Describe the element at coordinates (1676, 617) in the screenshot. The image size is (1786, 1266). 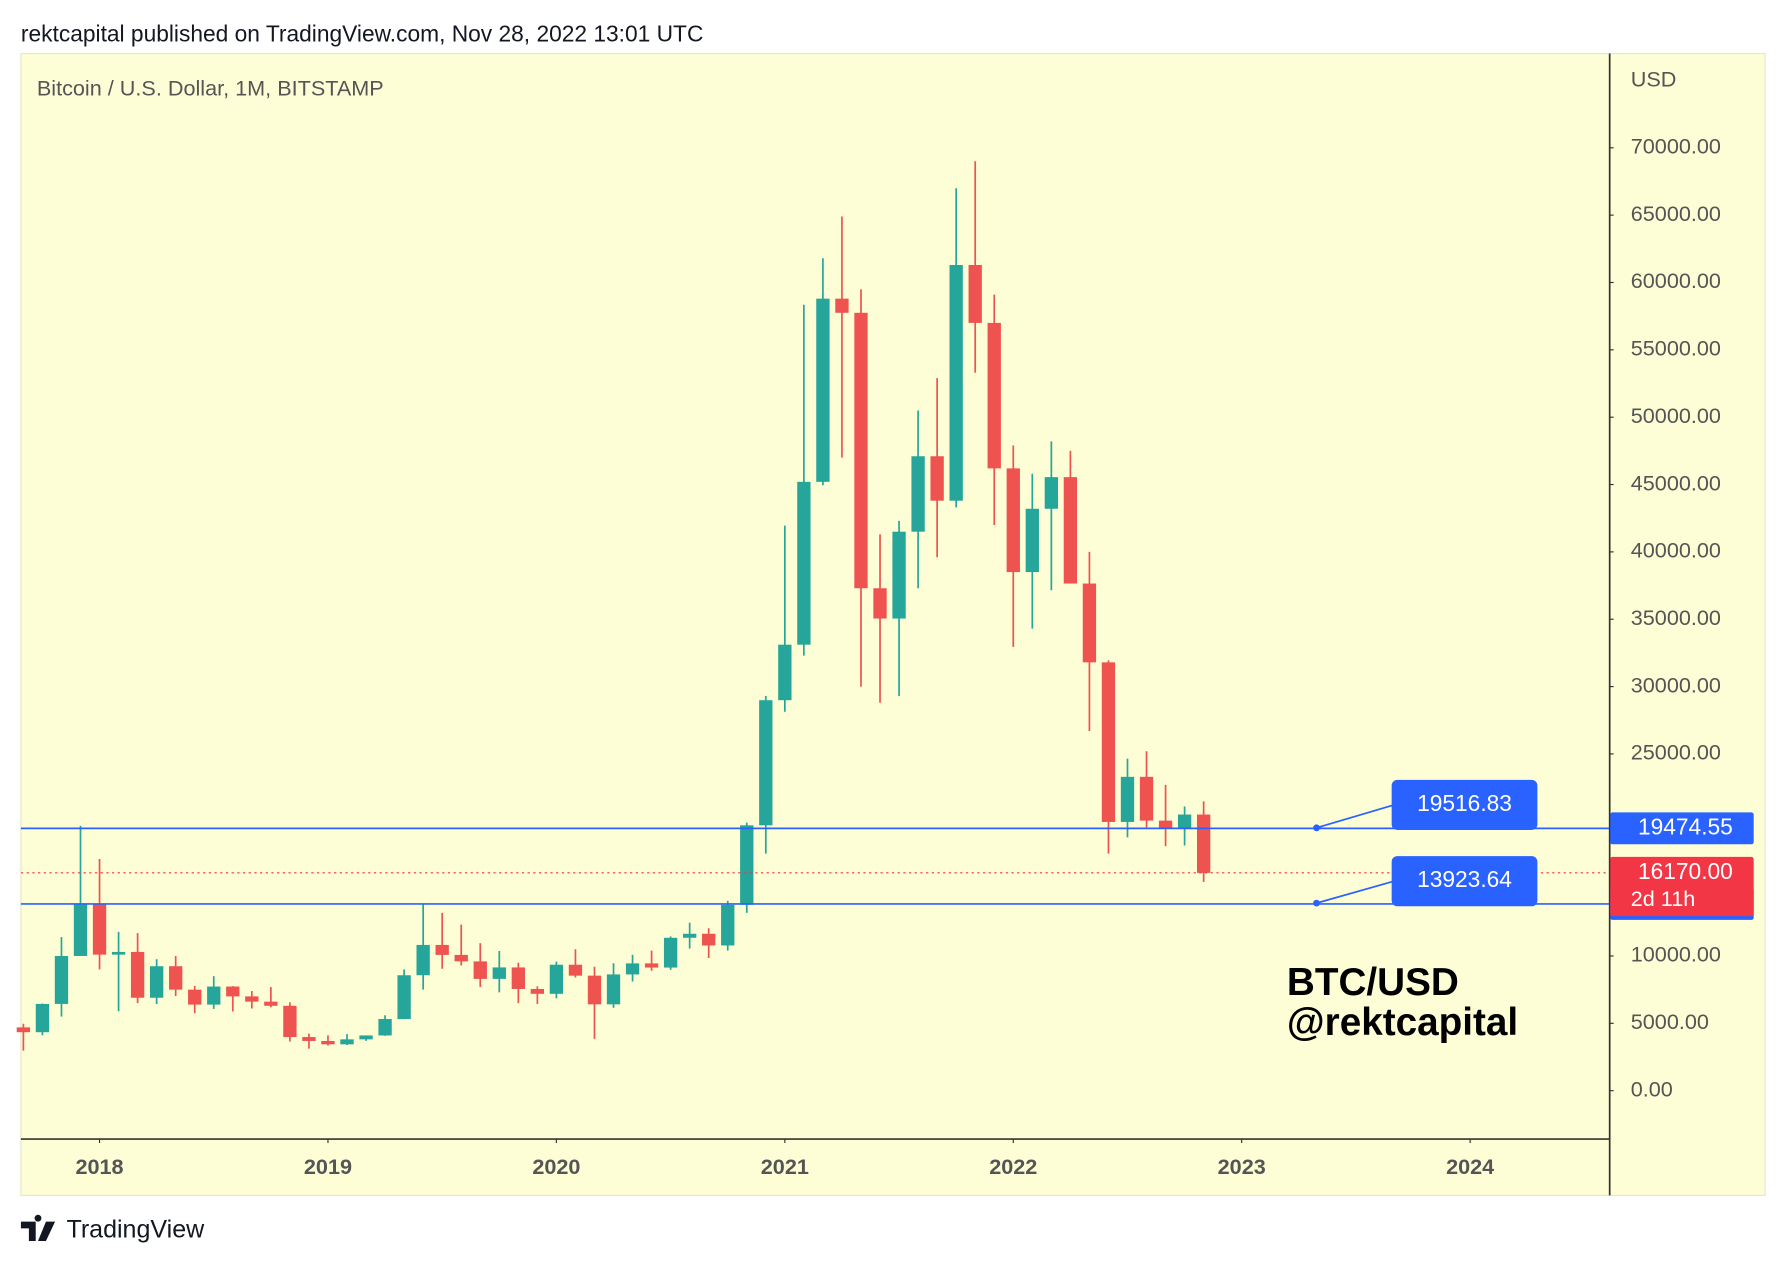
I see `y-tick-label: 35000.00` at that location.